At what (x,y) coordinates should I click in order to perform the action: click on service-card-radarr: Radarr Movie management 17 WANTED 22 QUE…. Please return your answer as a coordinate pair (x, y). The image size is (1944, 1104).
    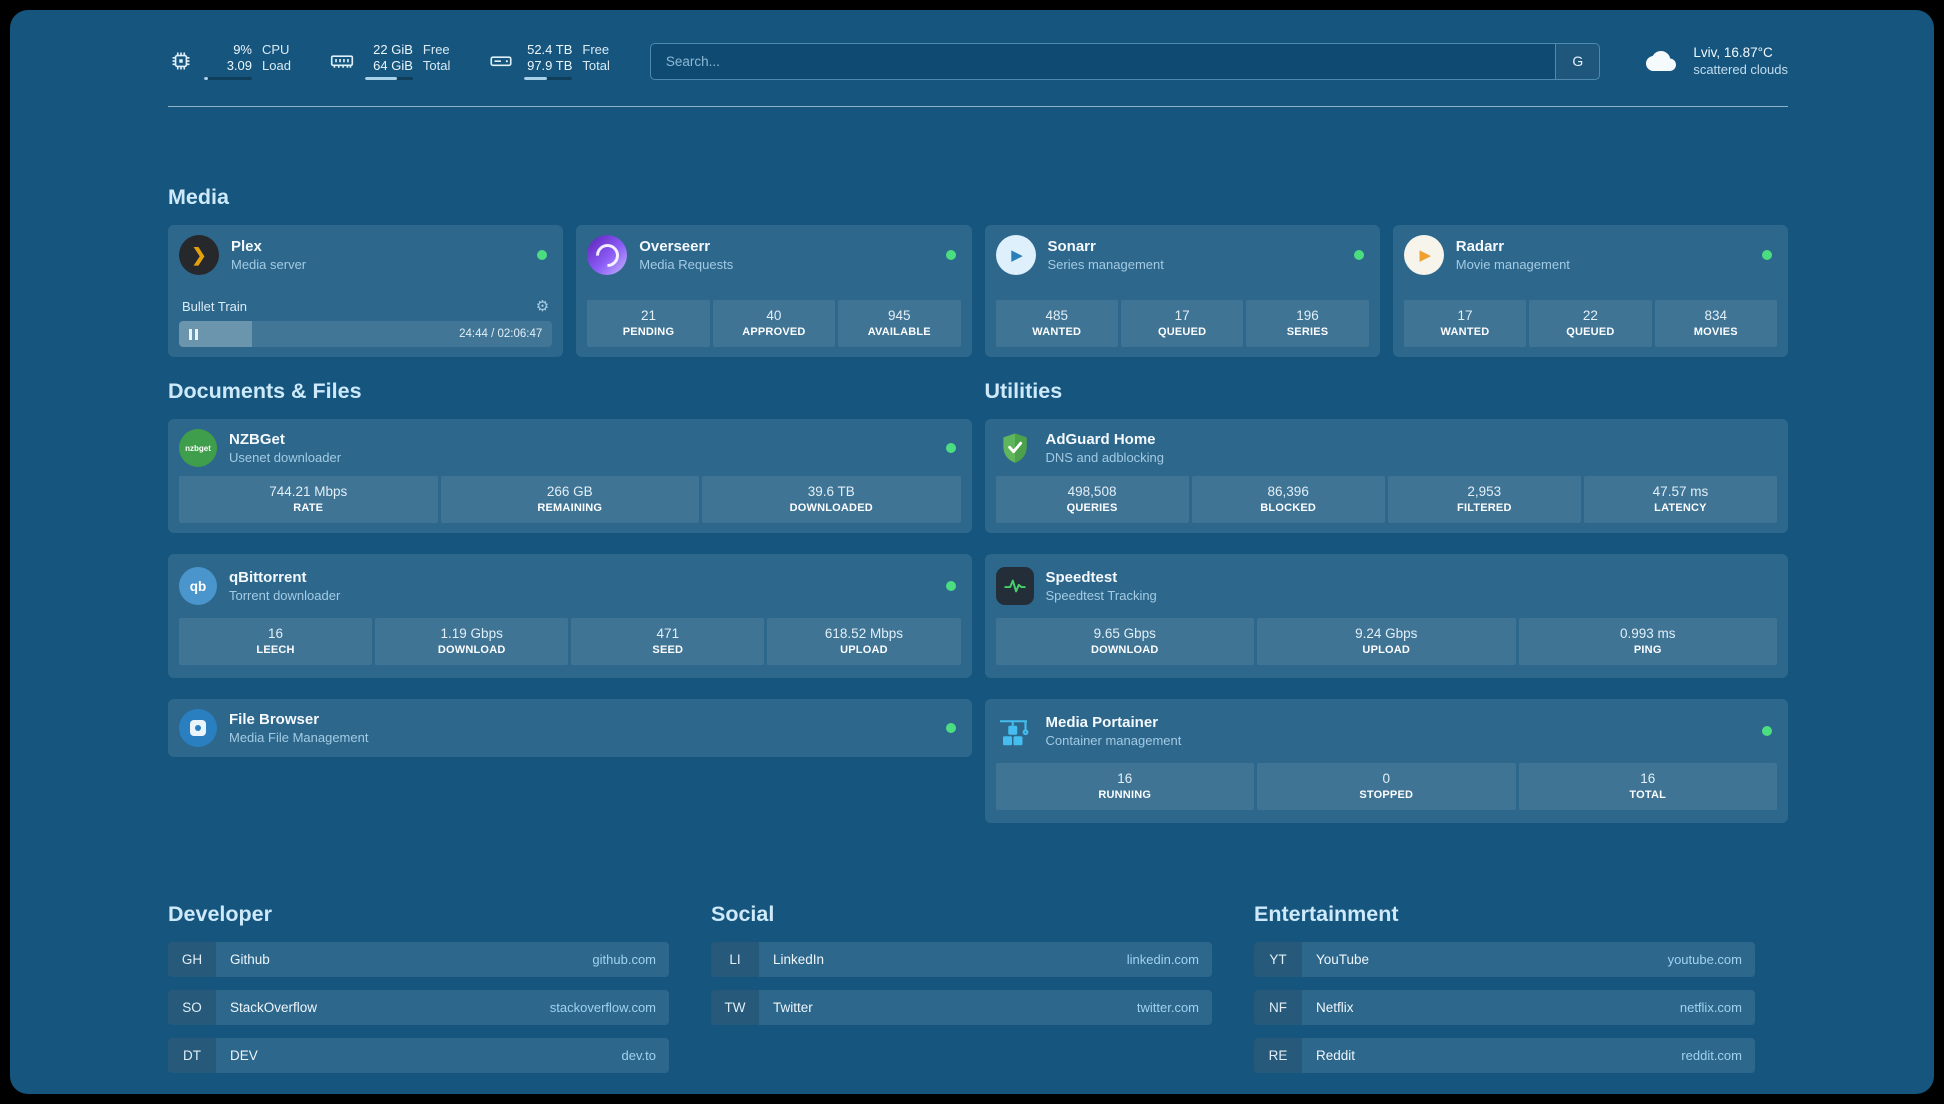
    Looking at the image, I should click on (1590, 291).